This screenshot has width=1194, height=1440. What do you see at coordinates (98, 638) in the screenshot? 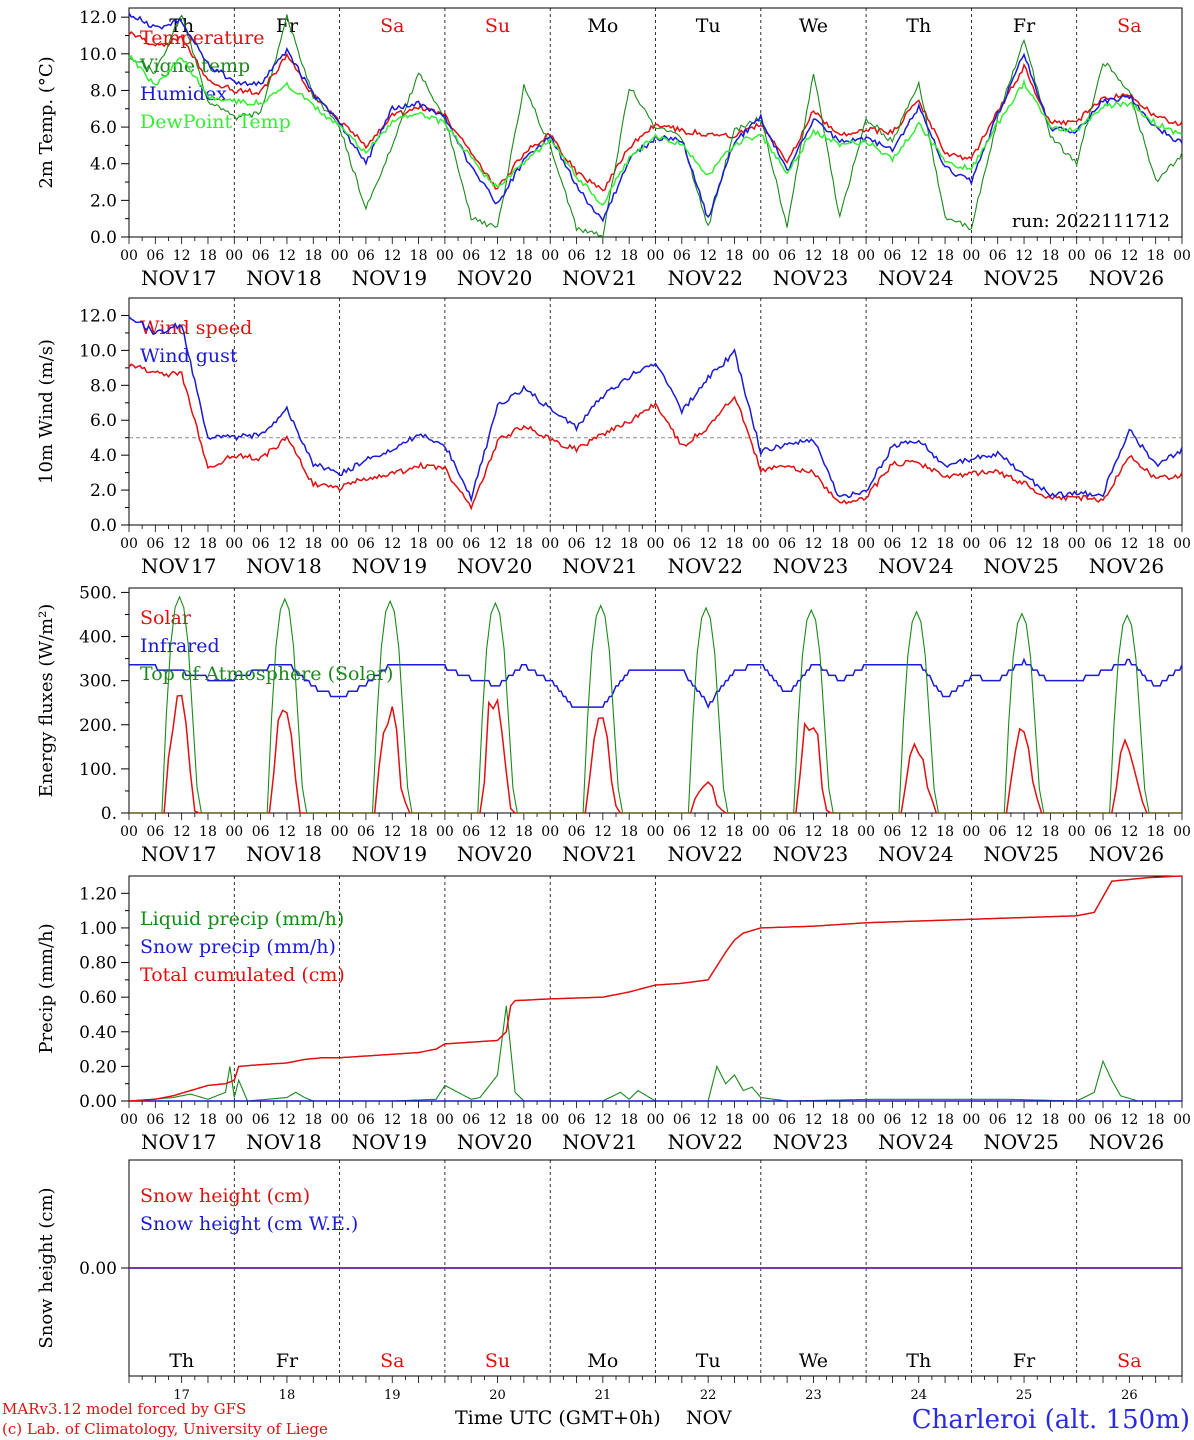
I see `y-tick-label: 400.` at bounding box center [98, 638].